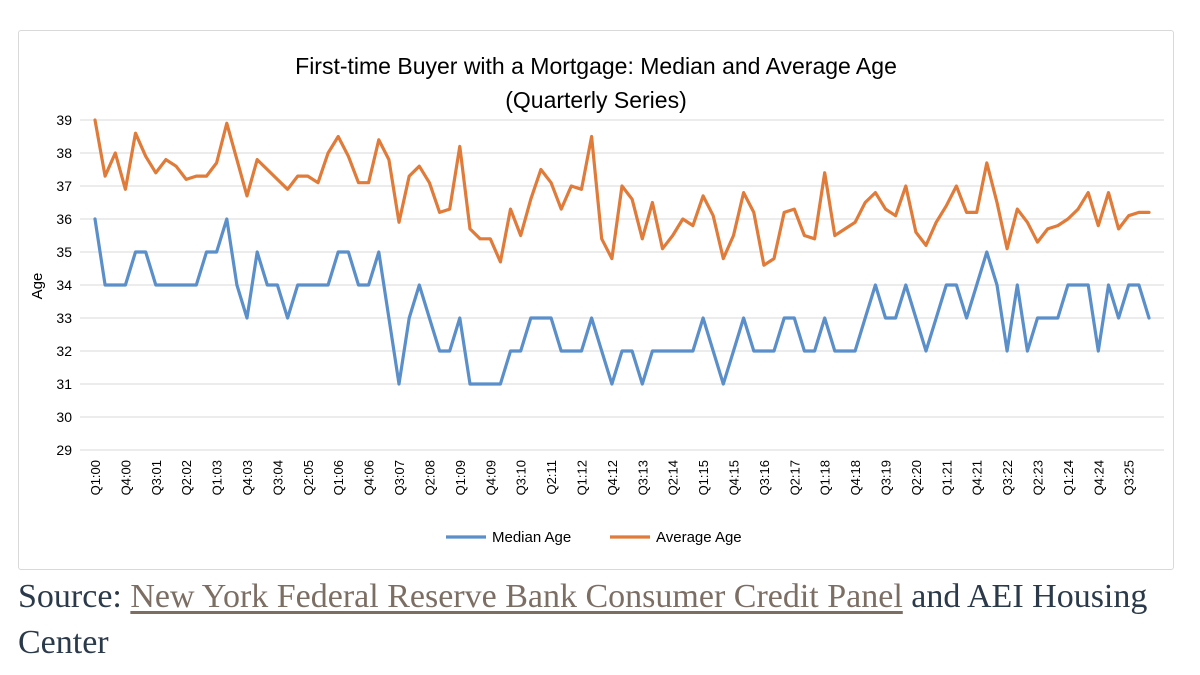  Describe the element at coordinates (338, 477) in the screenshot. I see `x-tick-label: Q1:06` at that location.